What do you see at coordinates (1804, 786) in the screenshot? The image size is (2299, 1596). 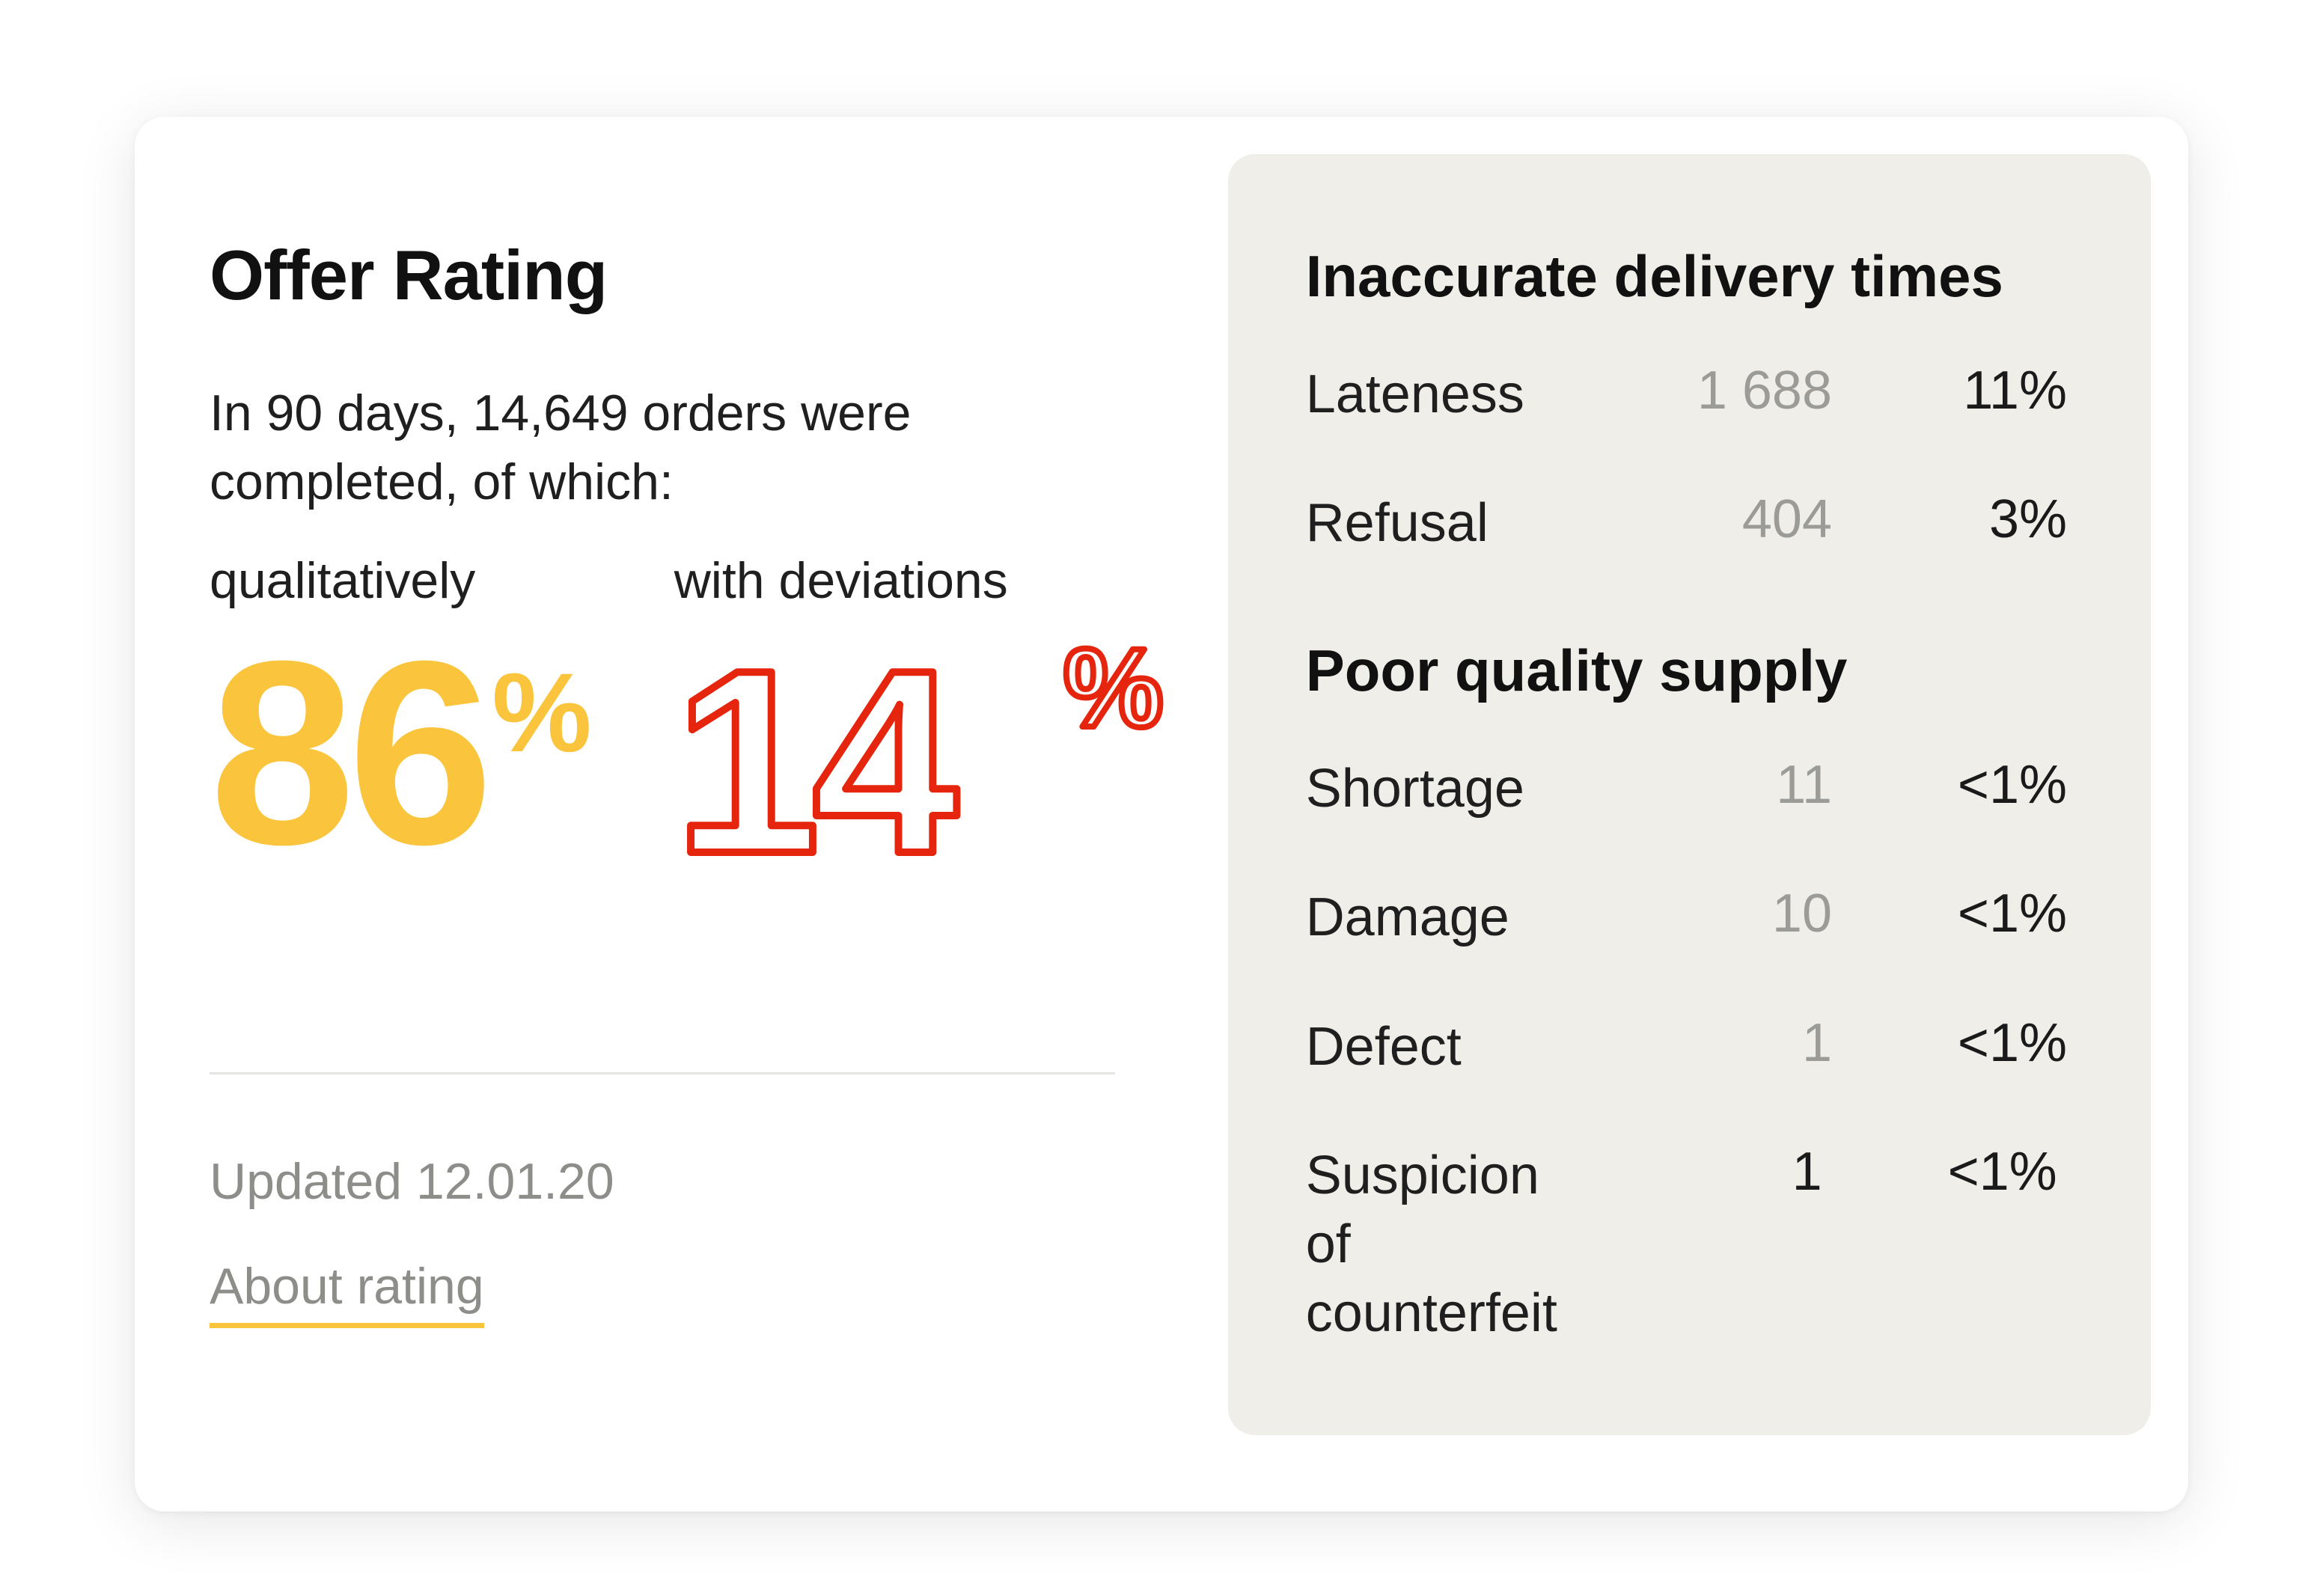 I see `issue-count: 11` at bounding box center [1804, 786].